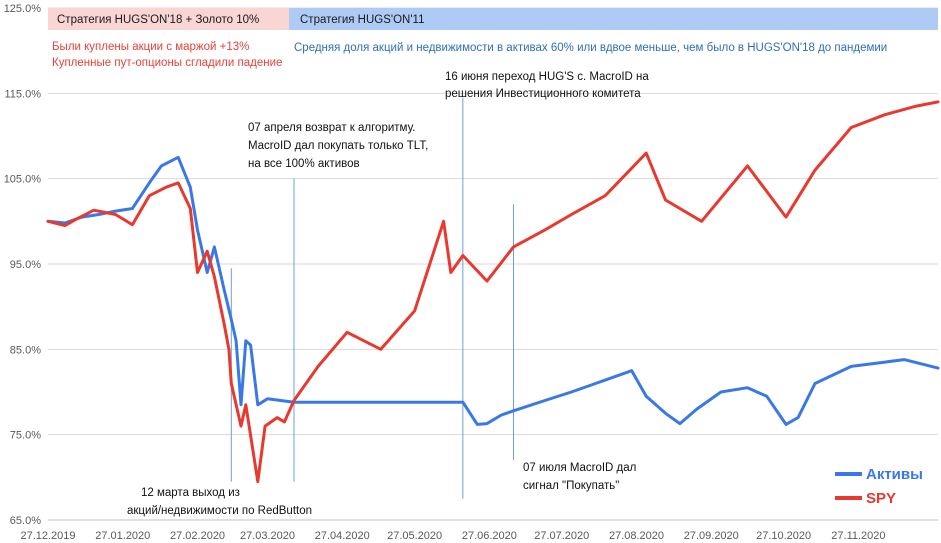  Describe the element at coordinates (571, 486) in the screenshot. I see `annotation-july7-line2: сигнал "Покупать"` at that location.